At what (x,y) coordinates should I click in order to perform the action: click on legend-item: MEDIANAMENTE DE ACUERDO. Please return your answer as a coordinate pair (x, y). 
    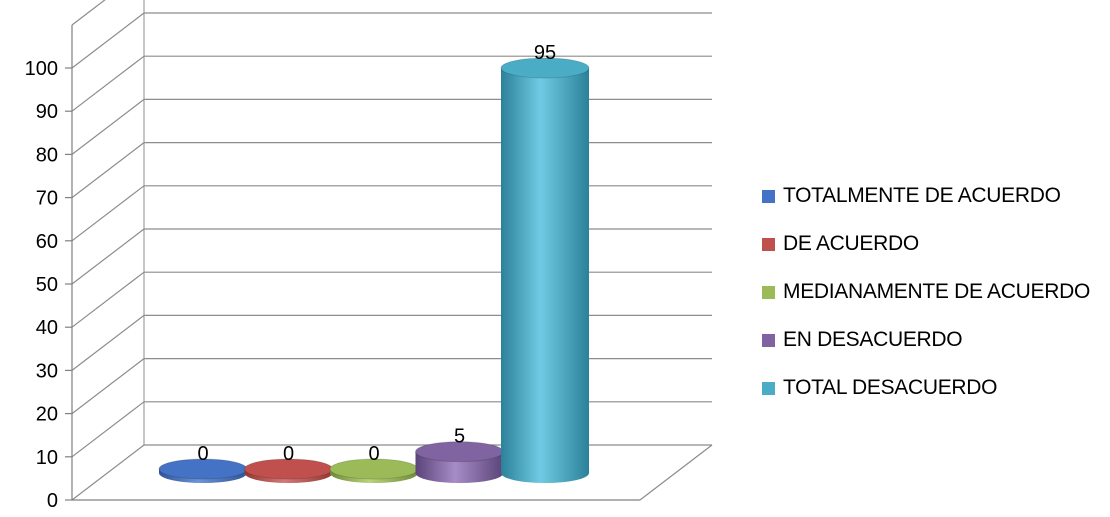
    Looking at the image, I should click on (926, 292).